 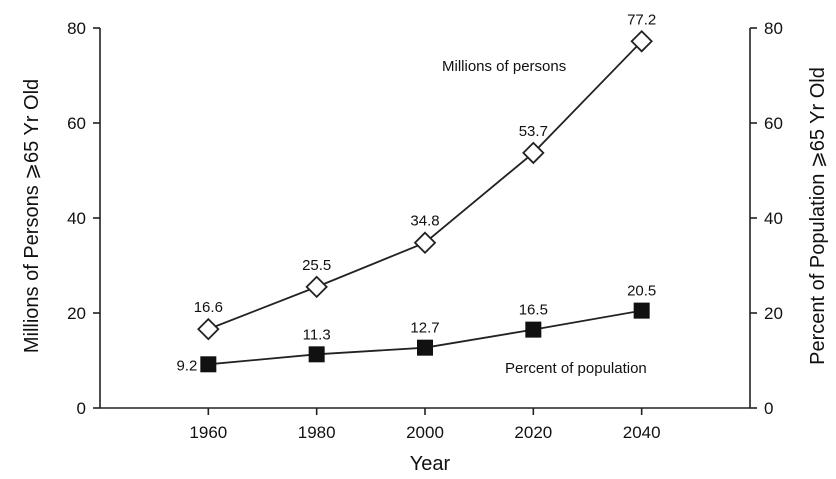 I want to click on x-tick-label: 2040, so click(x=642, y=432).